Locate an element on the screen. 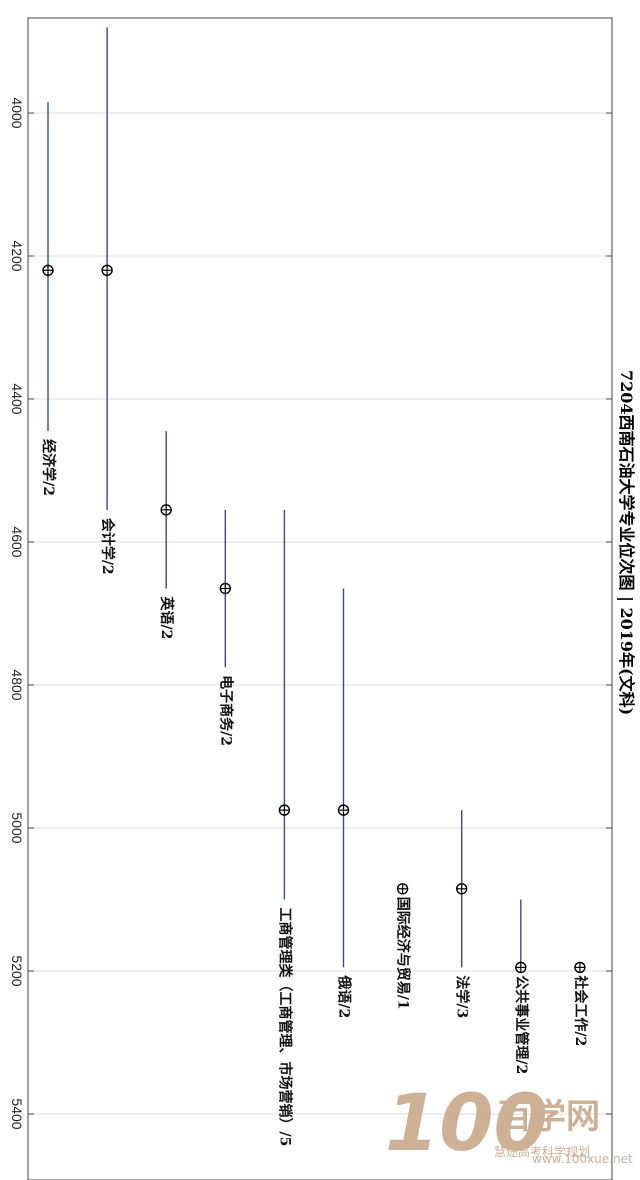 This screenshot has width=640, height=1180. category-label: 法学/3 is located at coordinates (462, 996).